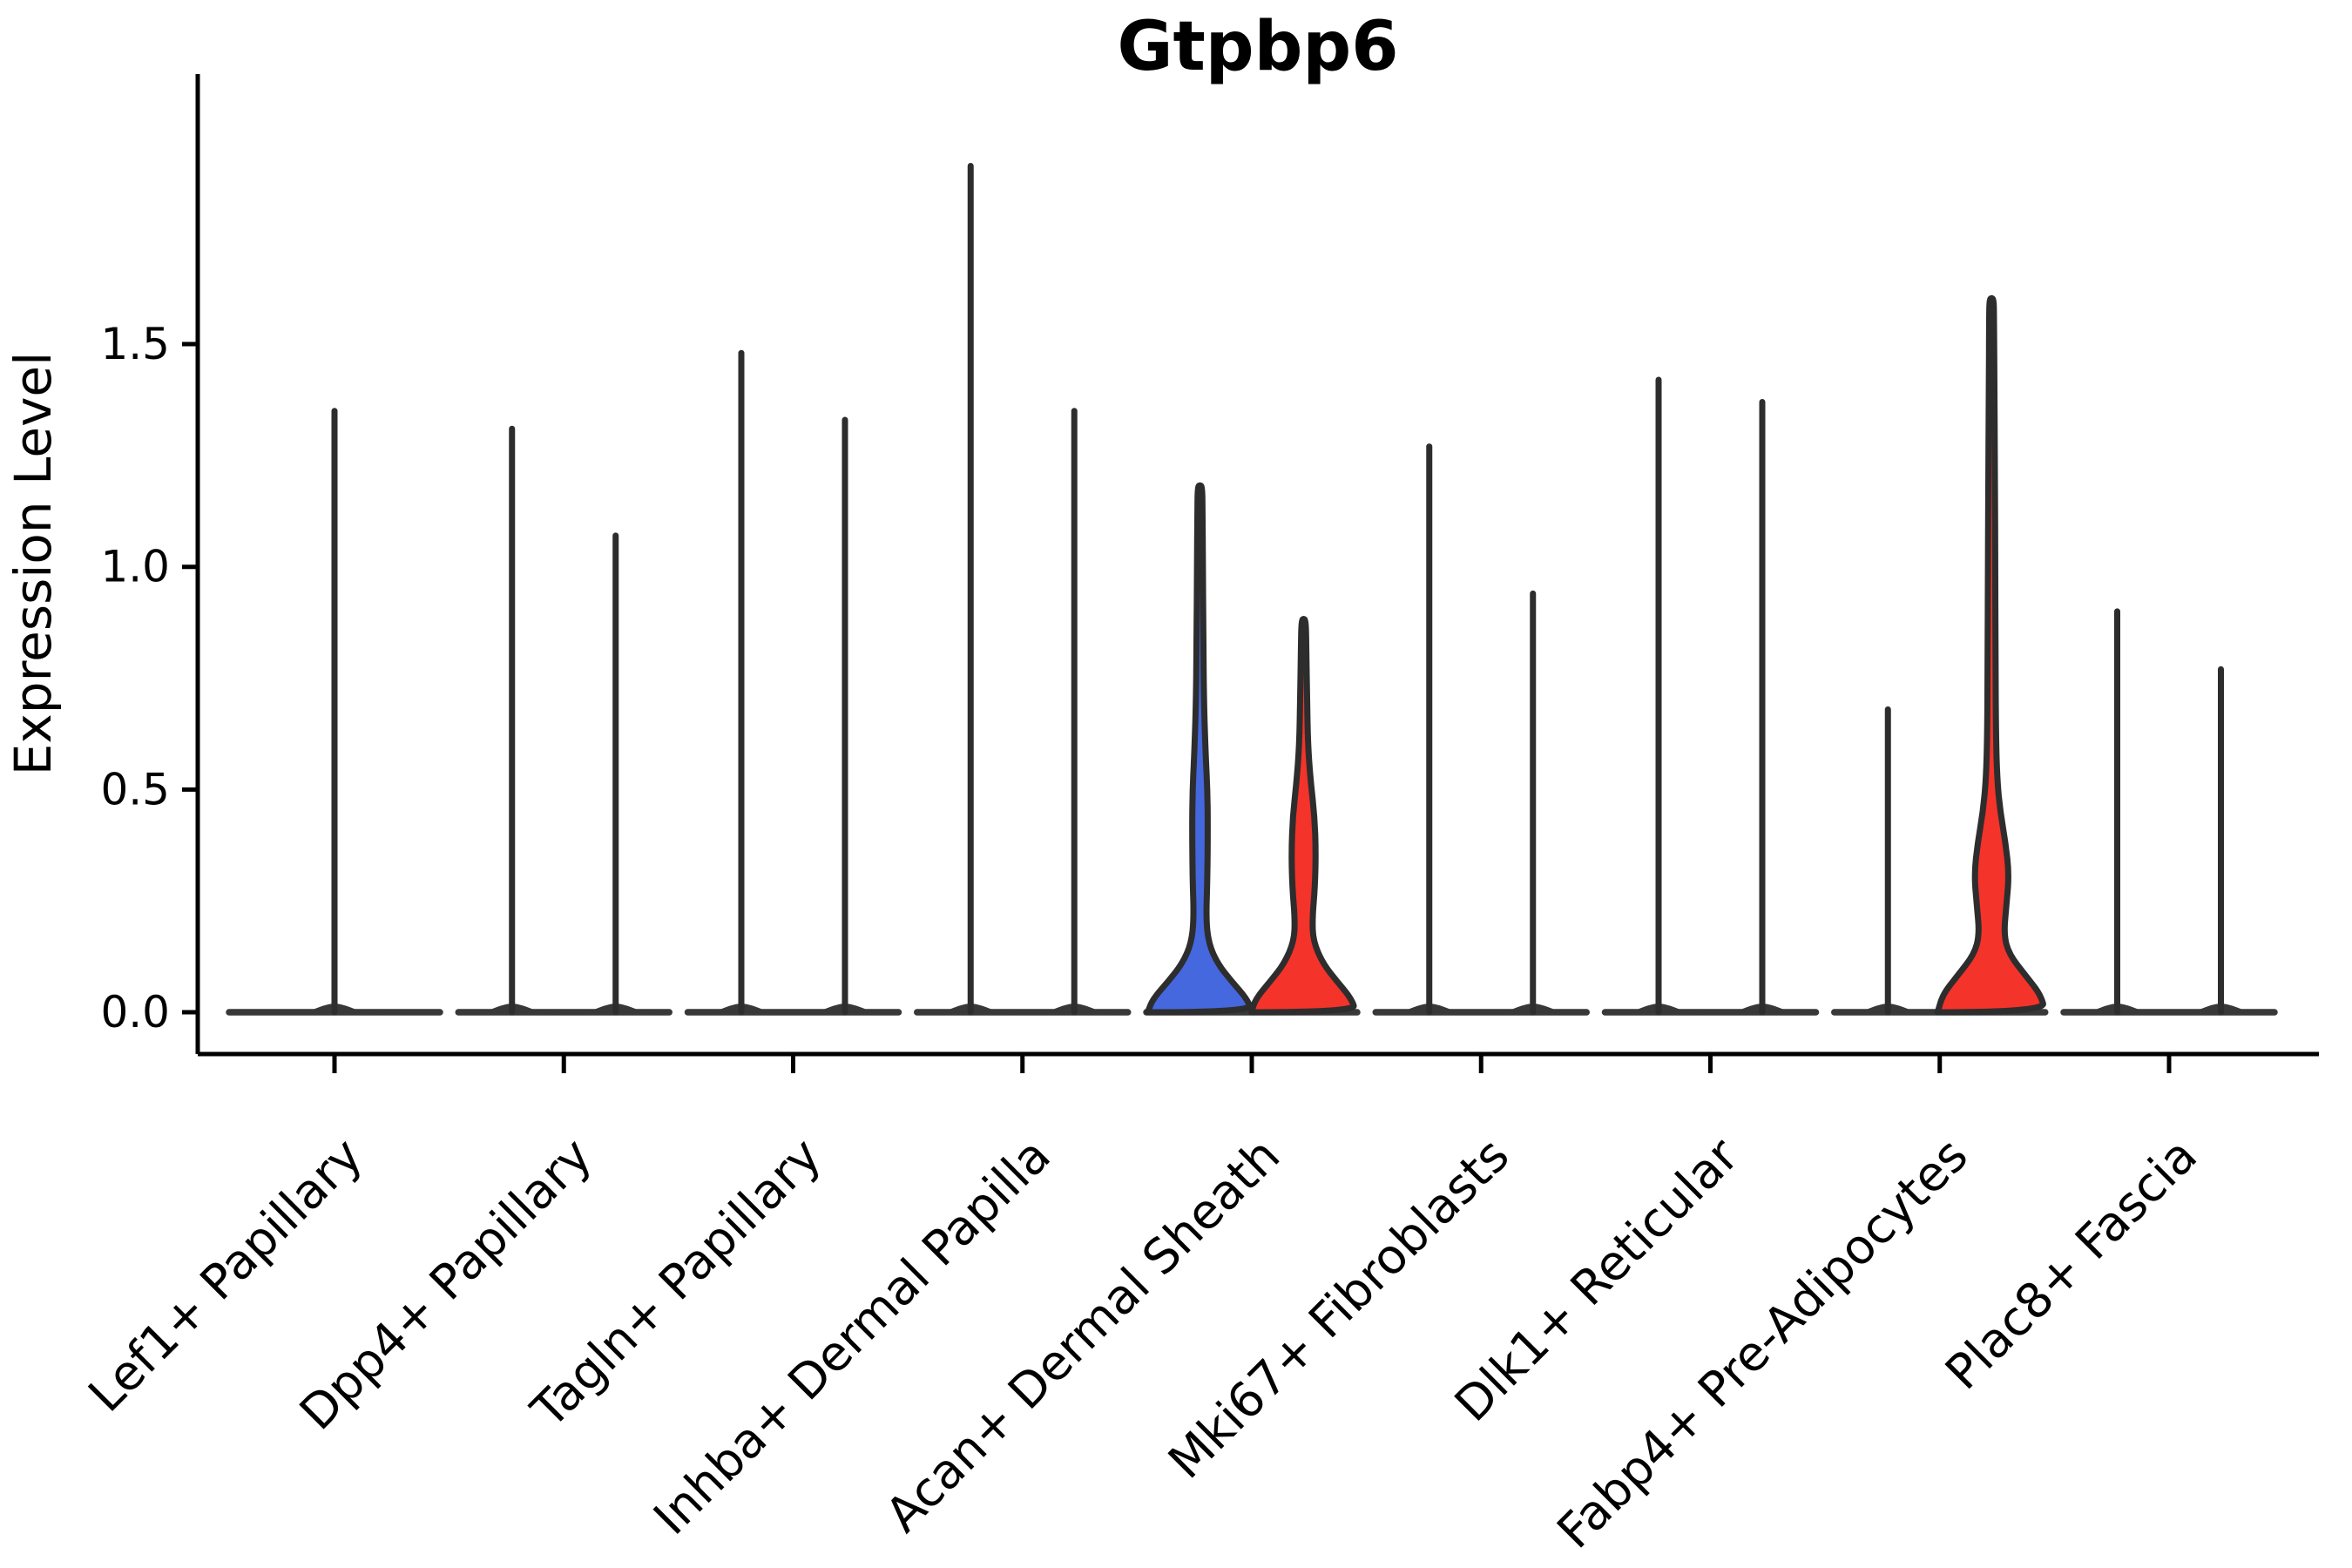 The width and height of the screenshot is (2352, 1568). I want to click on y-tick-label: 0.0, so click(135, 1012).